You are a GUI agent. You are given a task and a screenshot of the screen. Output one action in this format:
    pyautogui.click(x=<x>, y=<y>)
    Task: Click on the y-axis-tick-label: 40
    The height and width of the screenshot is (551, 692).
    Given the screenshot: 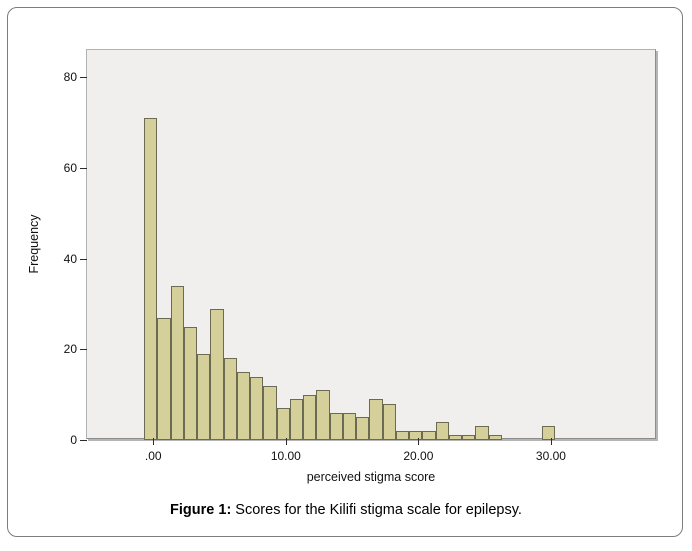 What is the action you would take?
    pyautogui.click(x=70, y=258)
    